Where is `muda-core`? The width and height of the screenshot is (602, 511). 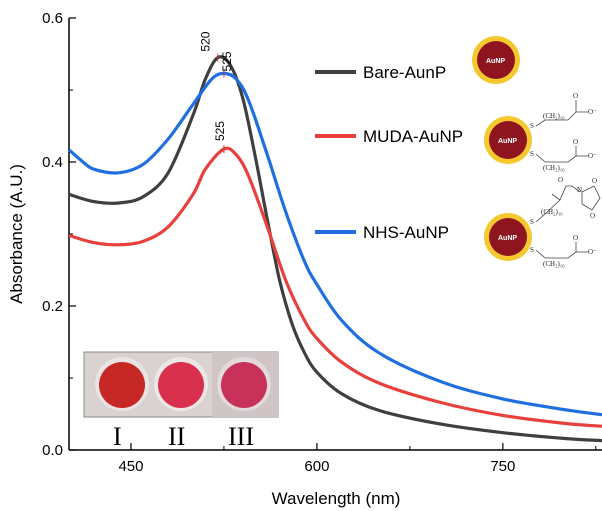
muda-core is located at coordinates (508, 140).